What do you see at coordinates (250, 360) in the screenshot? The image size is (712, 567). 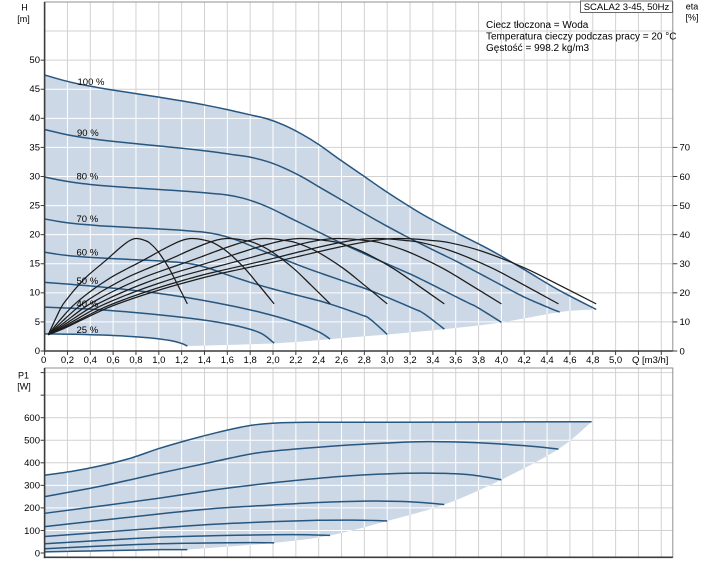 I see `svg-text: 1,8` at bounding box center [250, 360].